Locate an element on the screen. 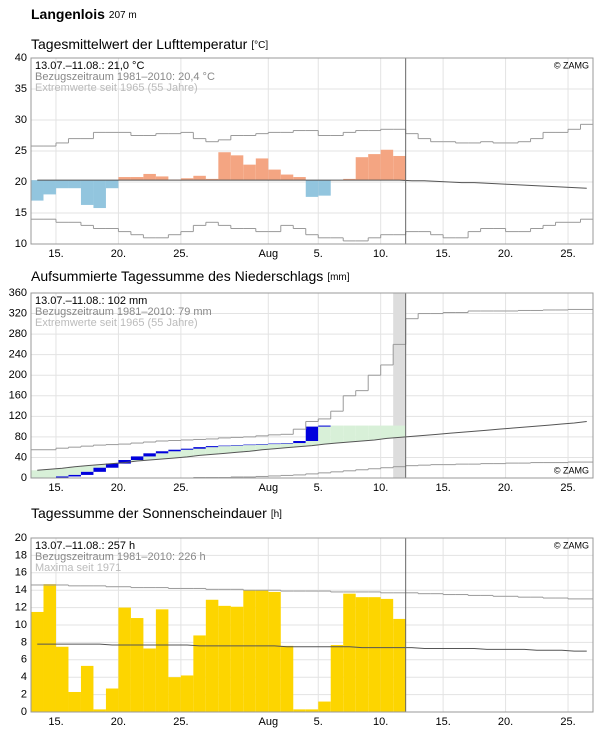  y-tick-label: 320 is located at coordinates (18, 313).